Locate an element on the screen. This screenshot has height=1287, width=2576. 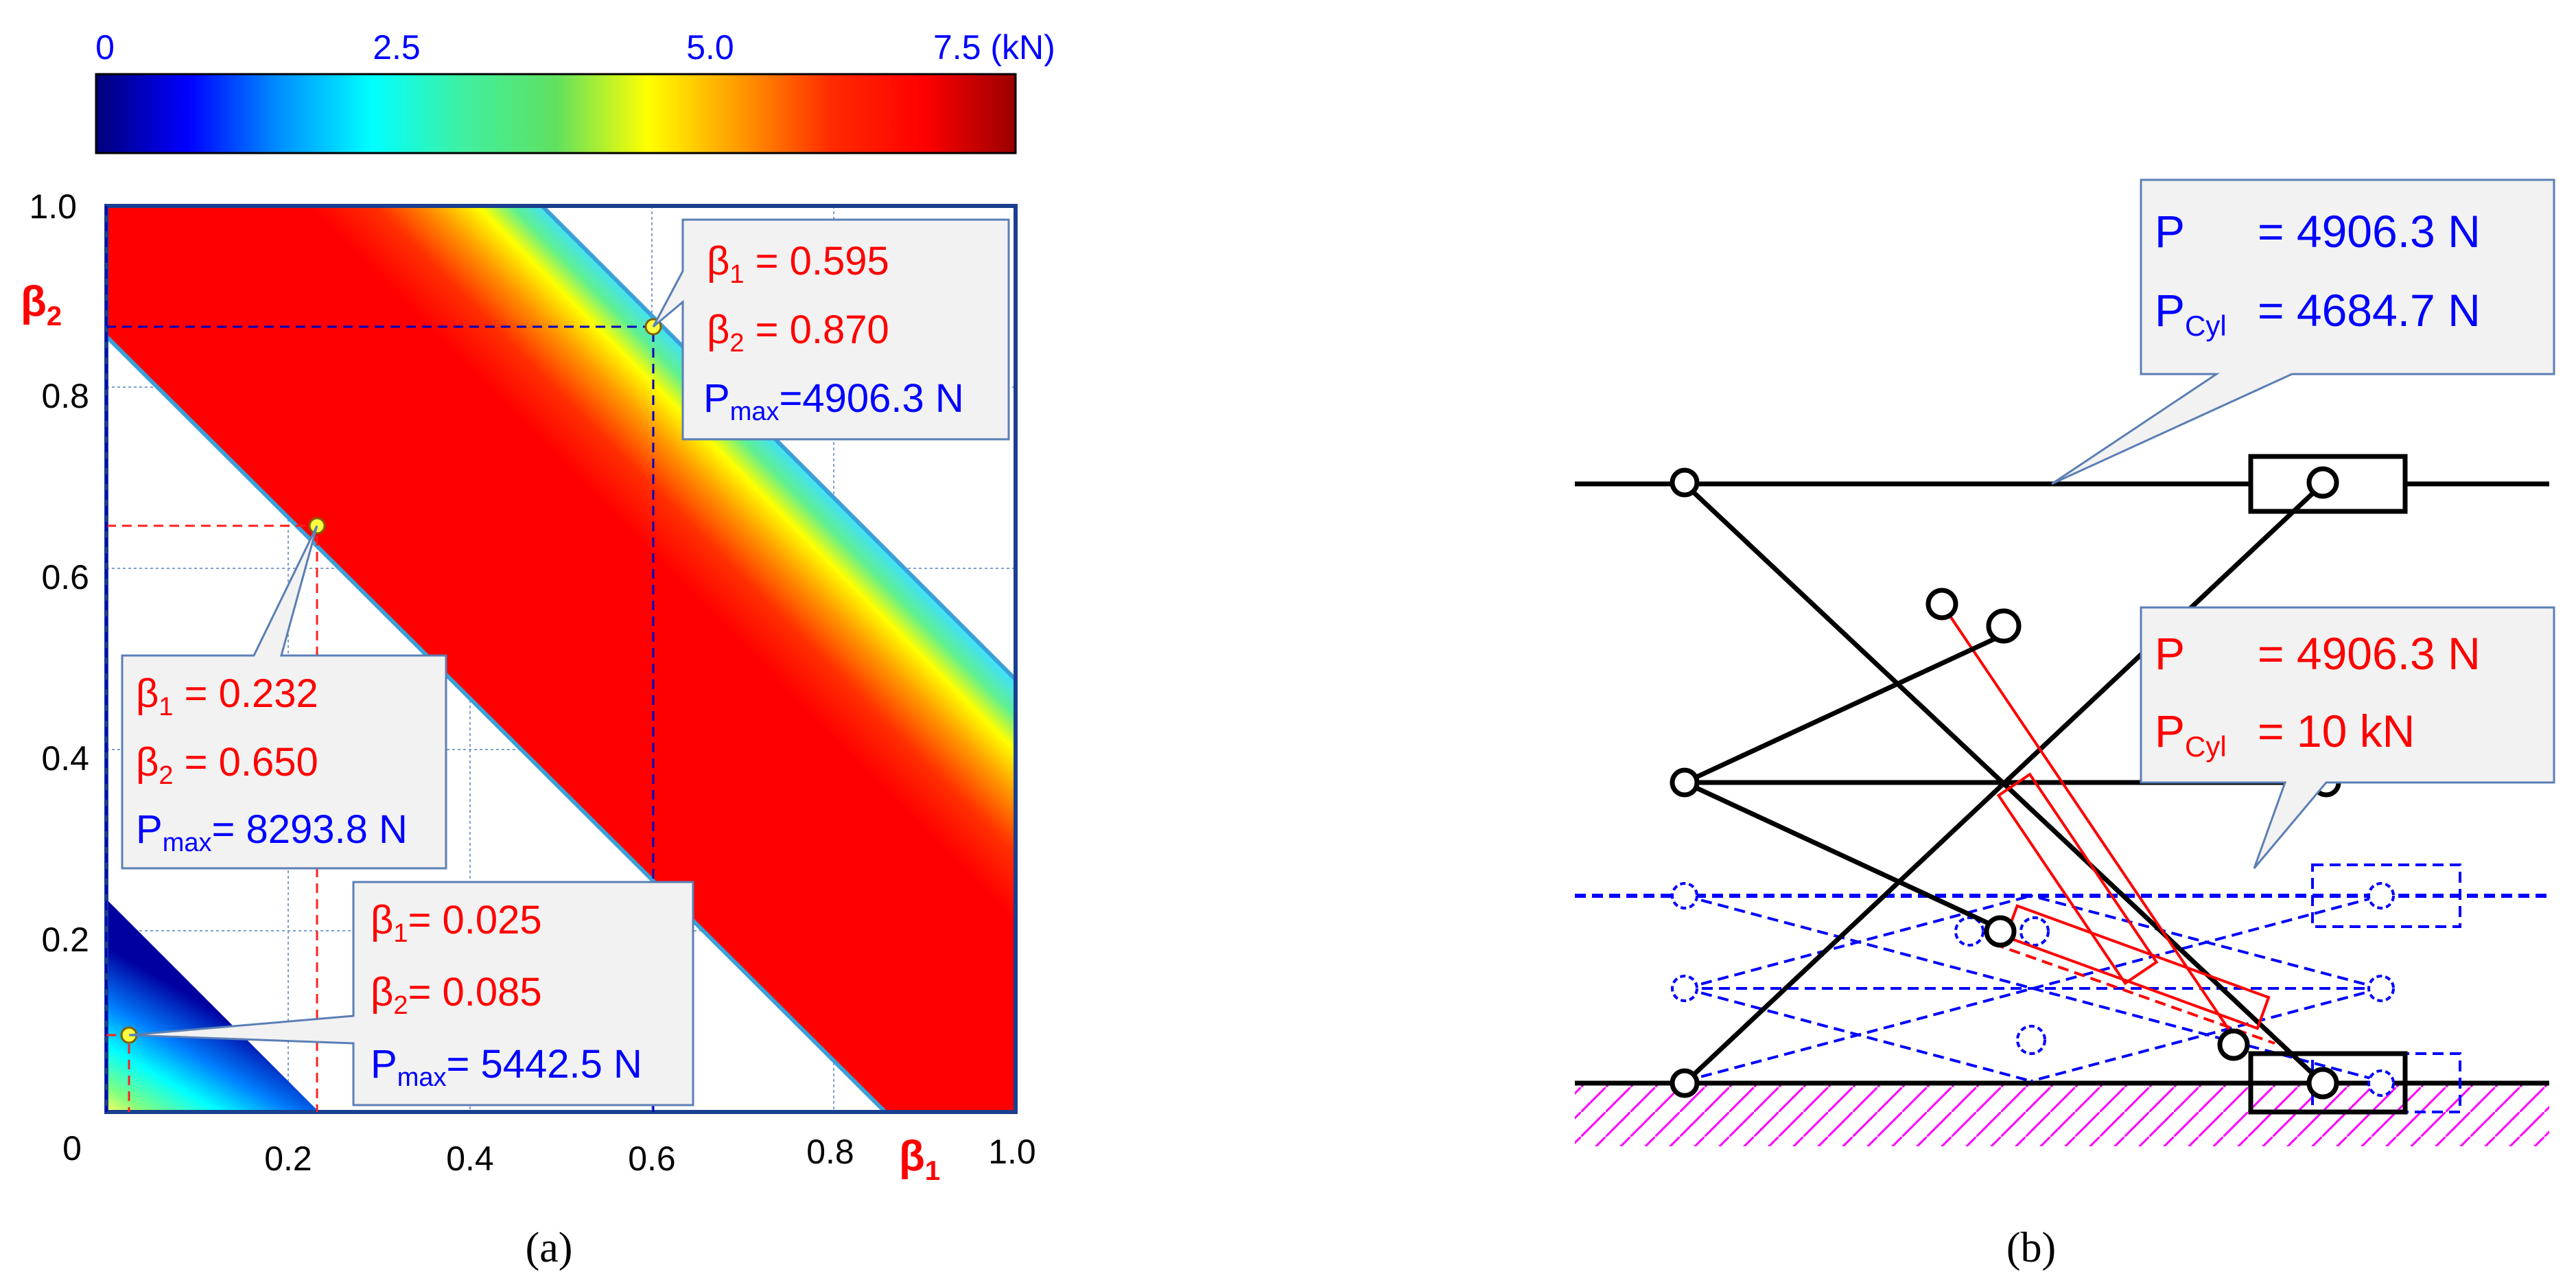
y-tick-label: 0.2 is located at coordinates (65, 940).